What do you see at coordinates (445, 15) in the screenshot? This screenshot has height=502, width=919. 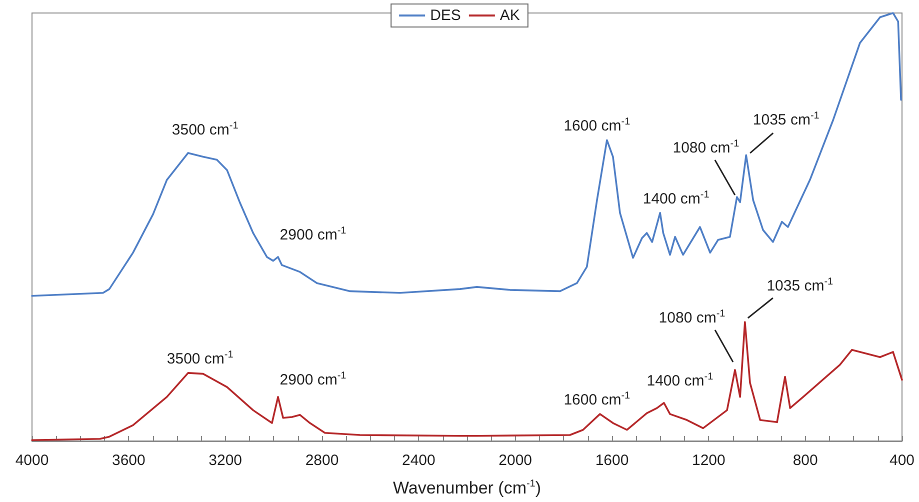 I see `legend-label: DES` at bounding box center [445, 15].